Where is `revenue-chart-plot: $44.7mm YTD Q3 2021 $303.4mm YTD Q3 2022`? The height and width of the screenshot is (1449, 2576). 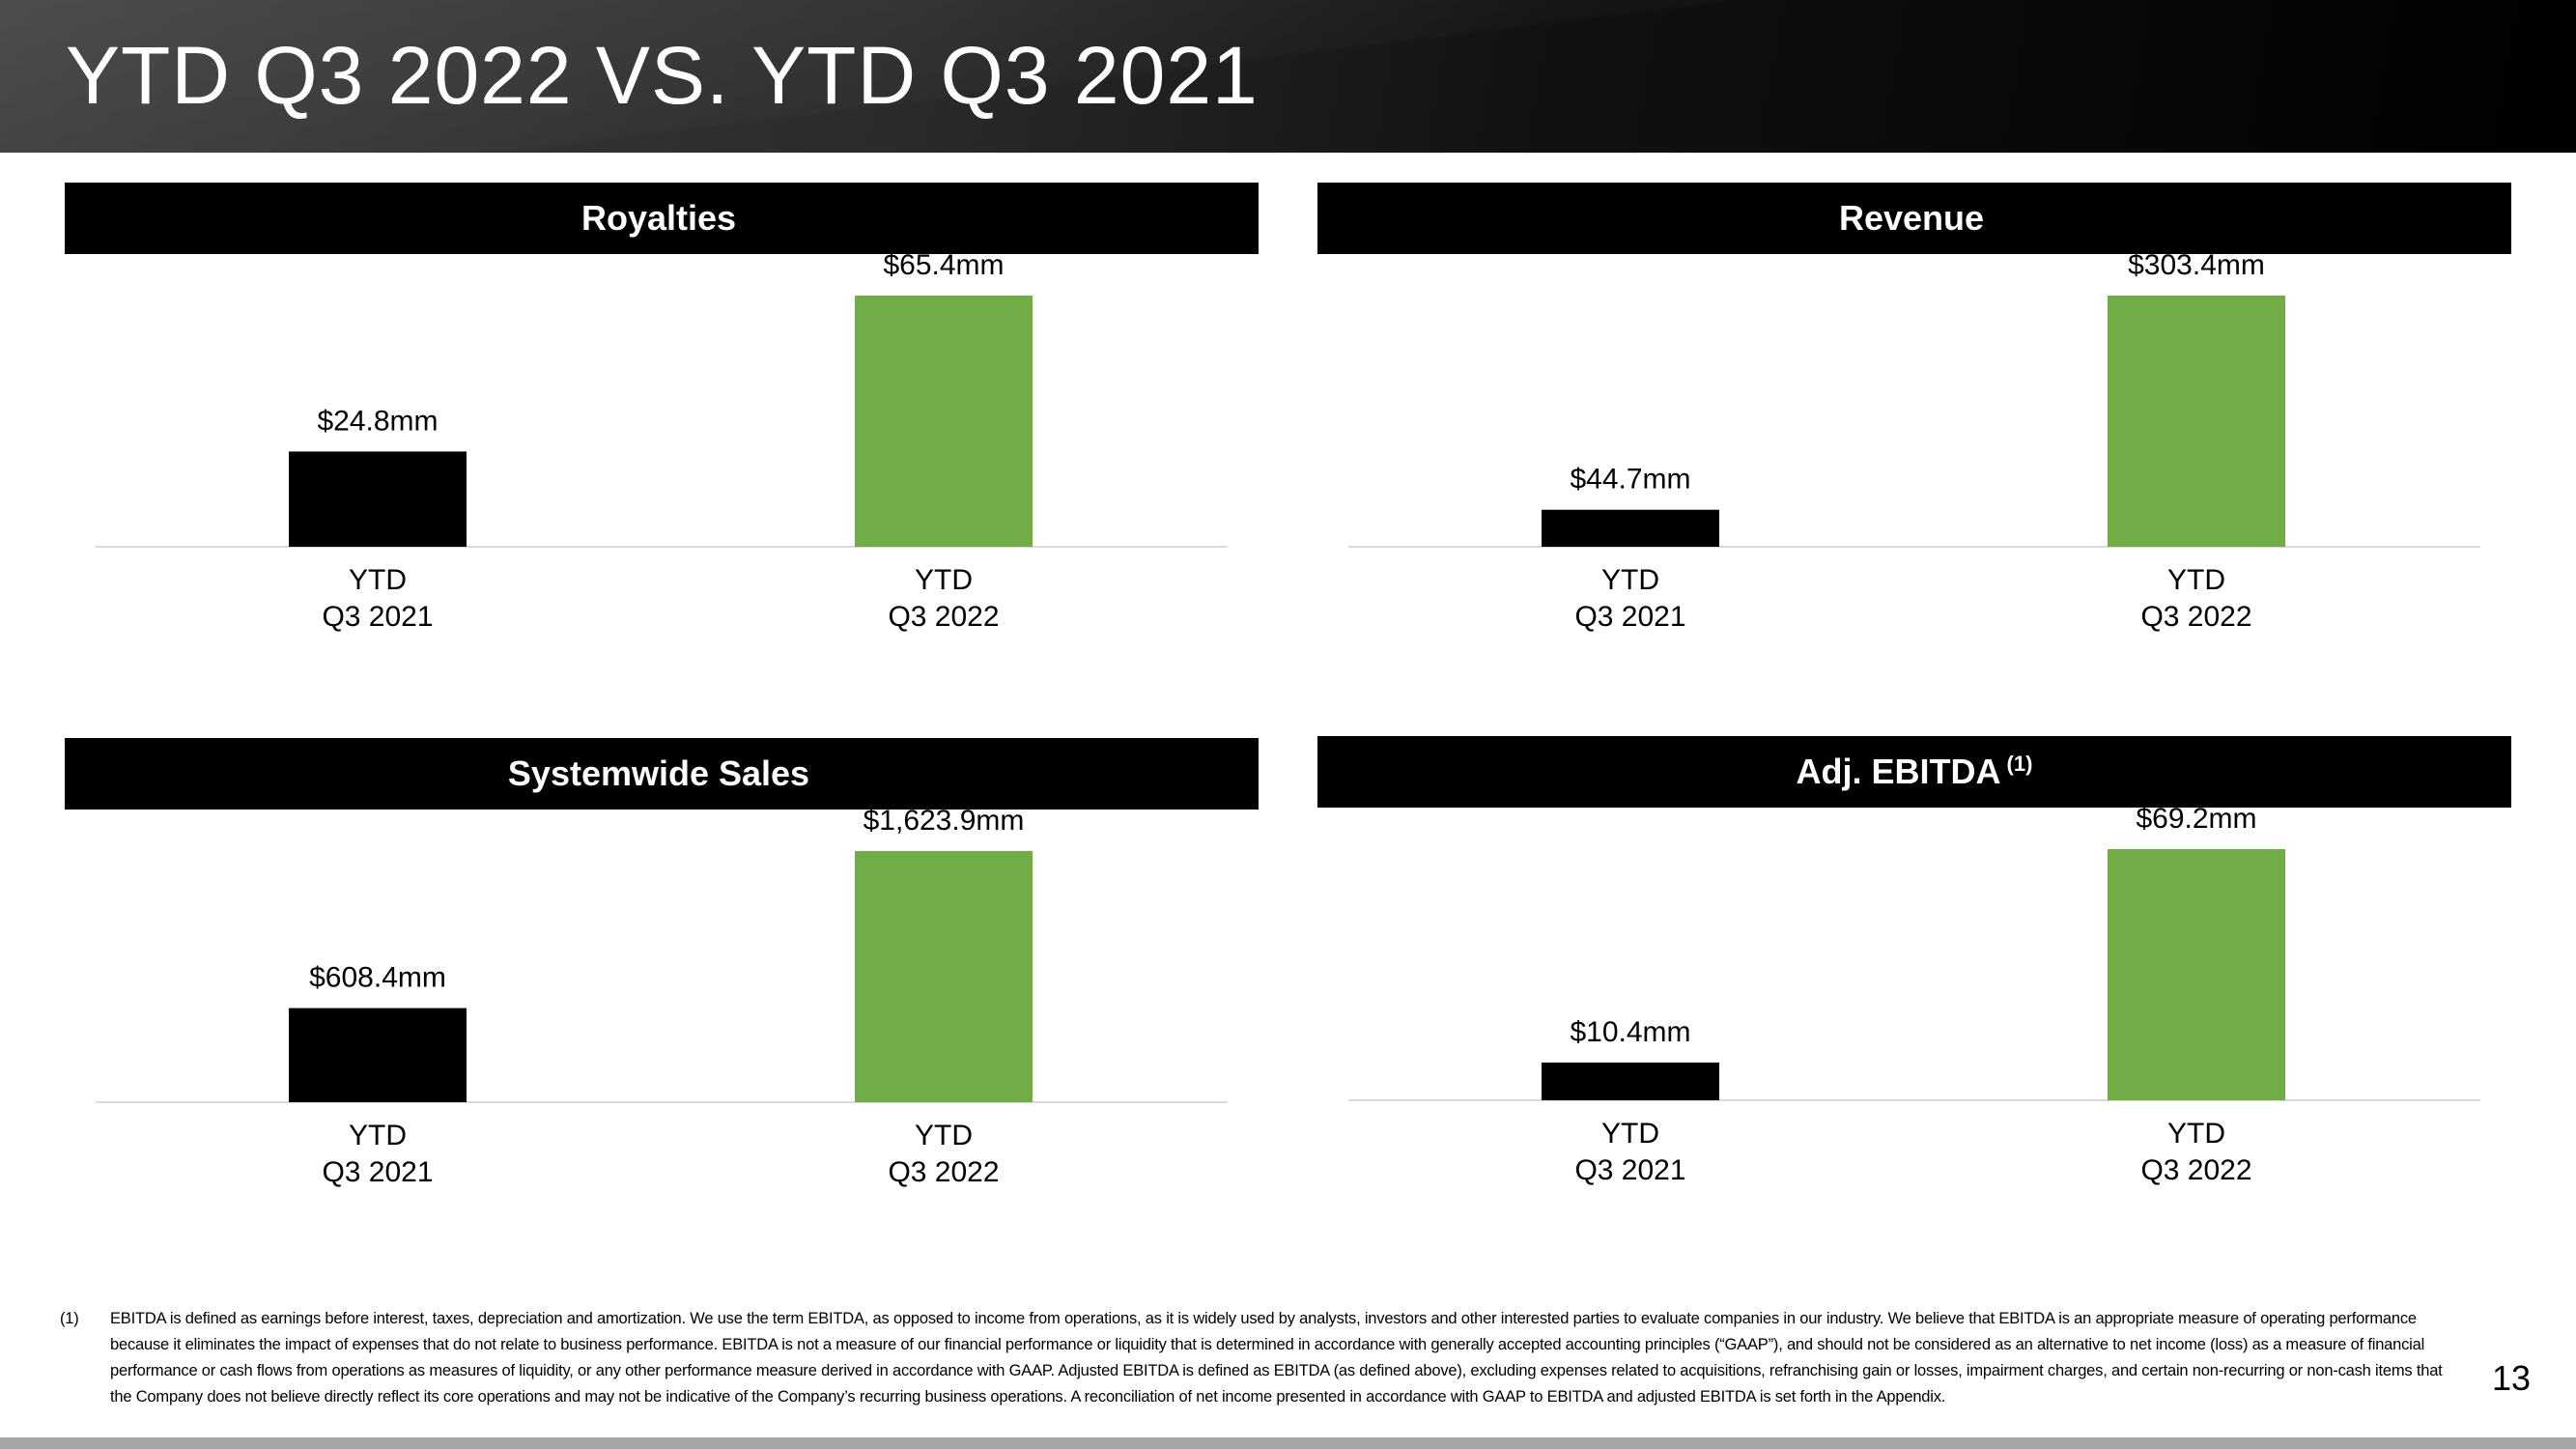
revenue-chart-plot: $44.7mm YTD Q3 2021 $303.4mm YTD Q3 2022 is located at coordinates (1914, 443).